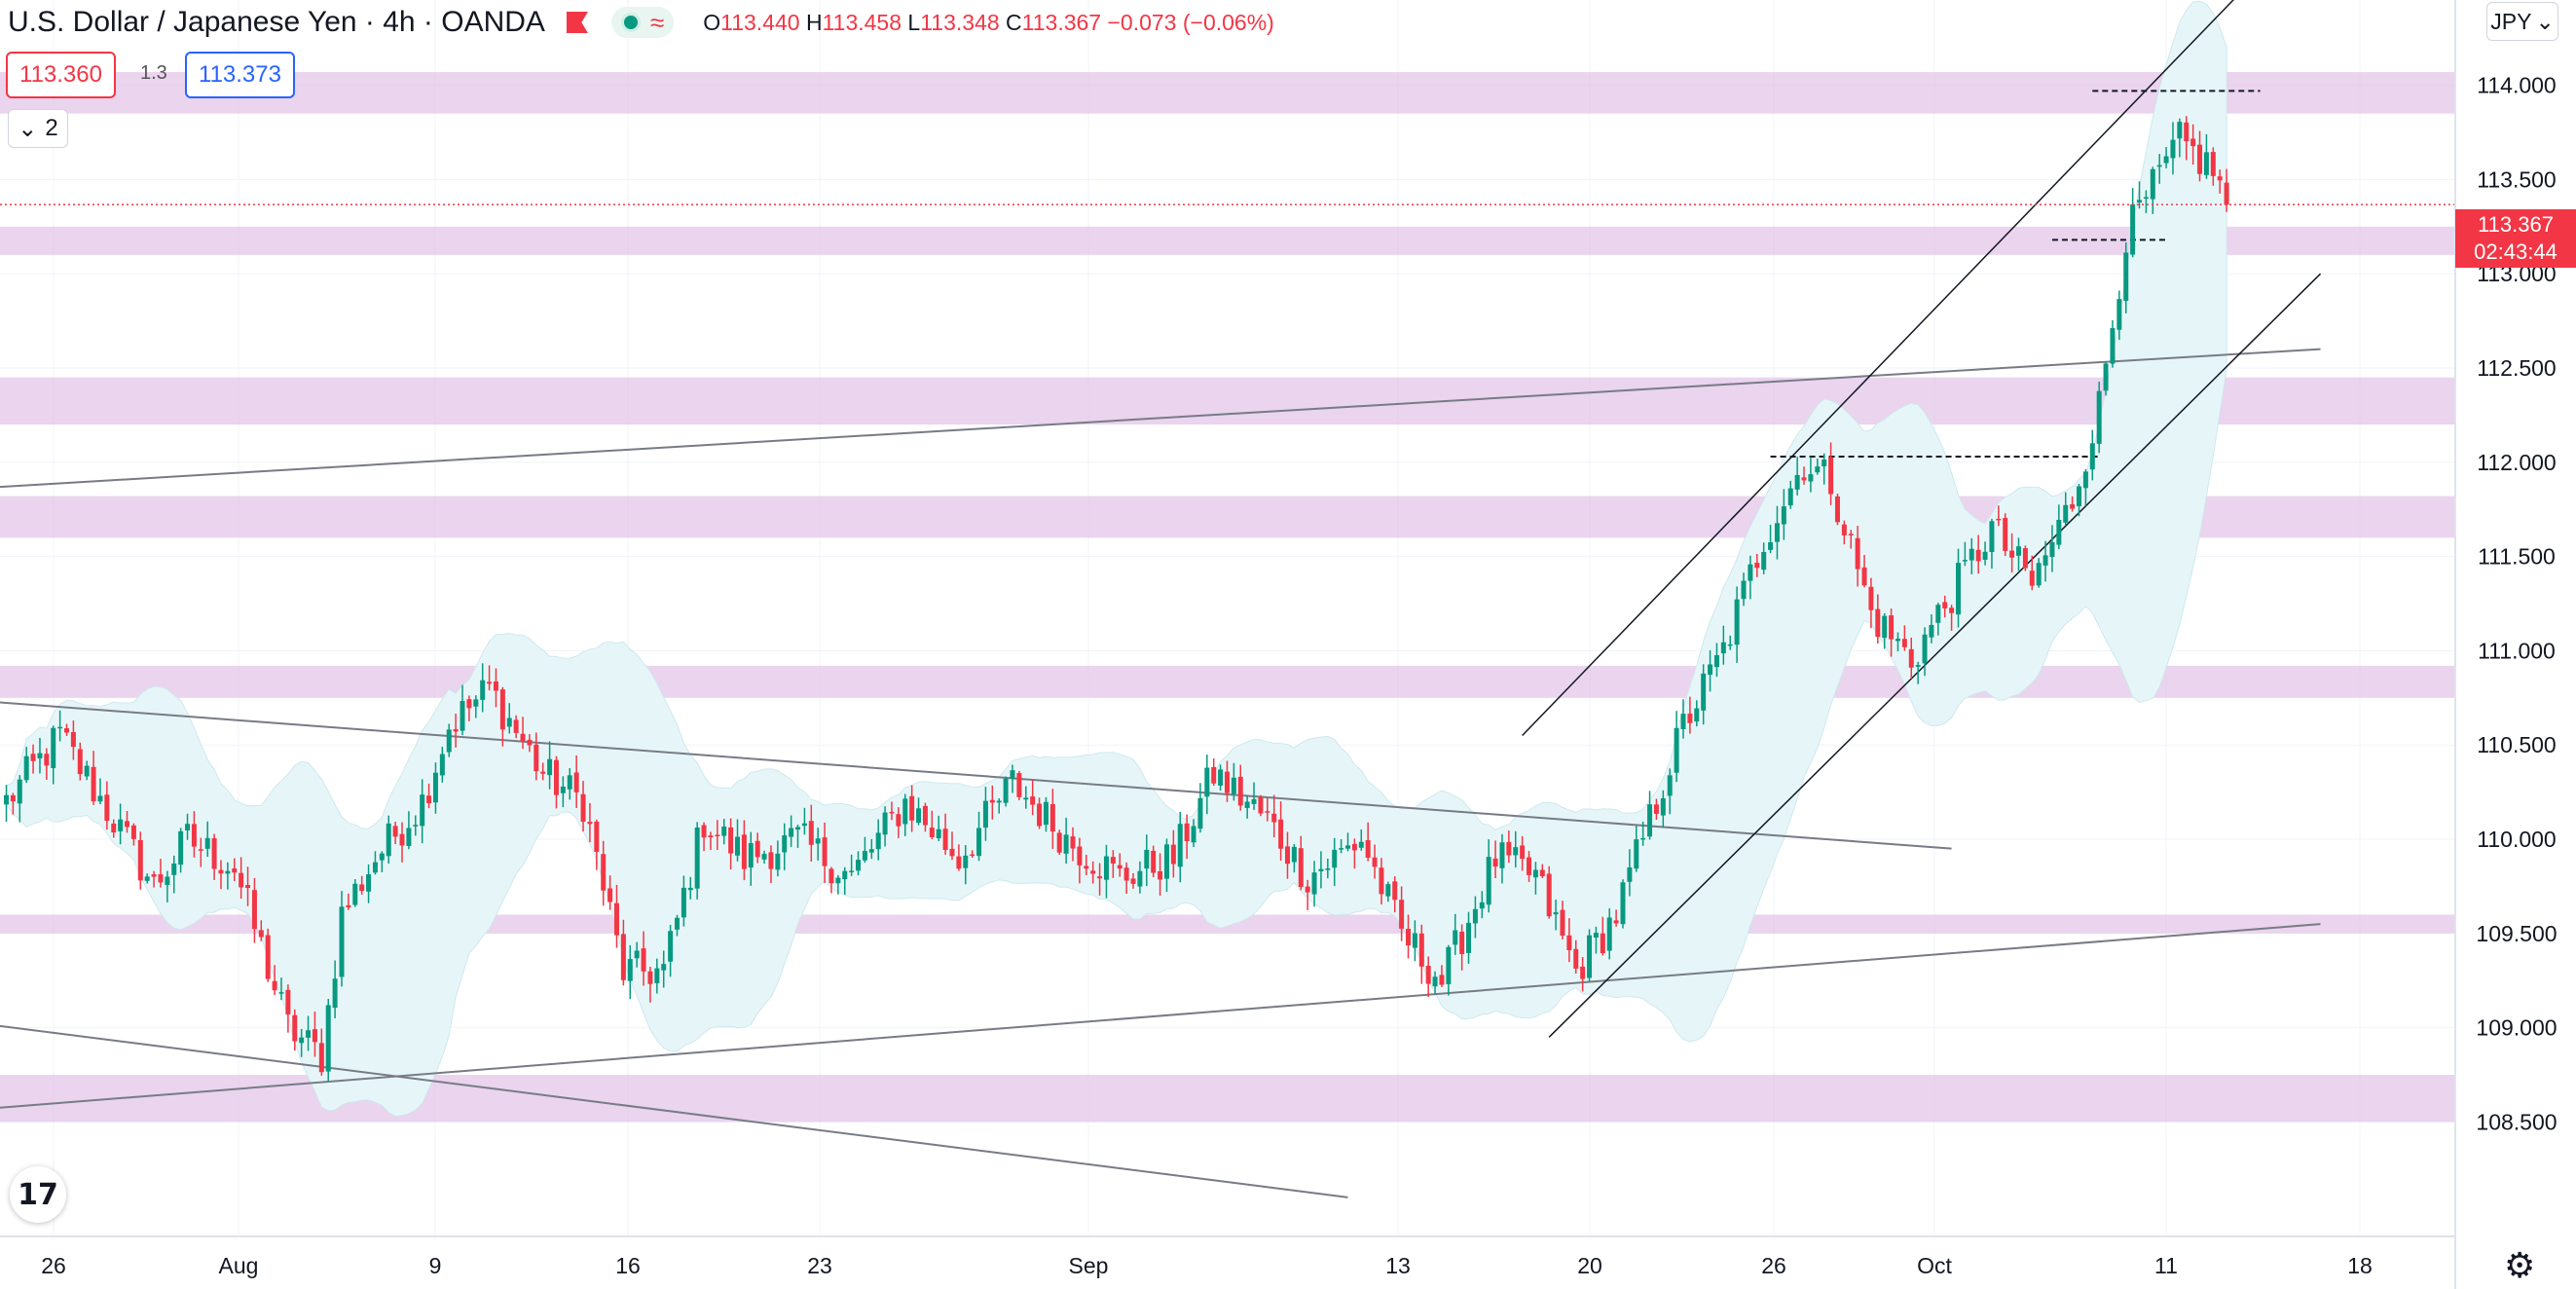 The image size is (2576, 1289). Describe the element at coordinates (61, 75) in the screenshot. I see `sell-button: 113.360` at that location.